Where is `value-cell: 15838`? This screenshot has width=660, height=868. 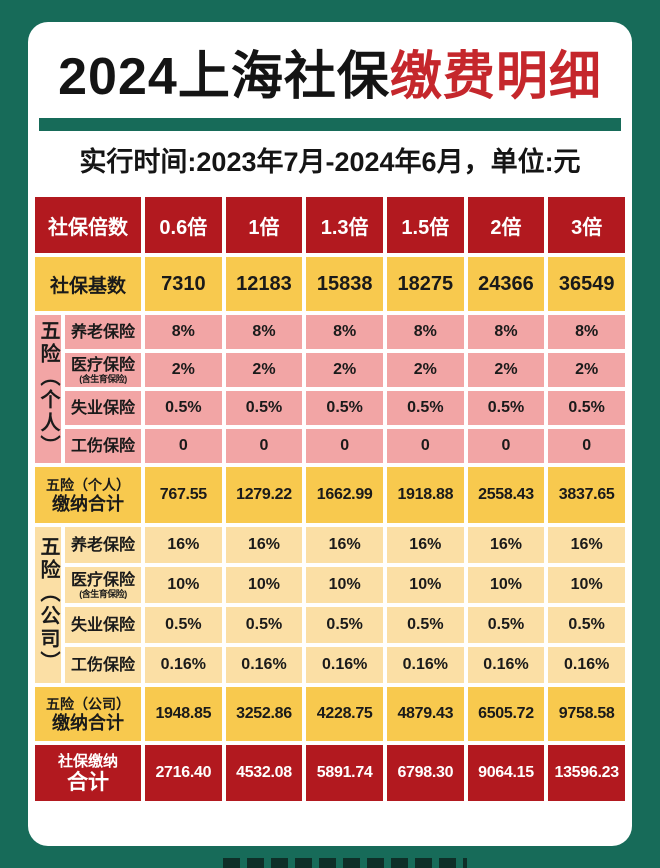 value-cell: 15838 is located at coordinates (344, 284).